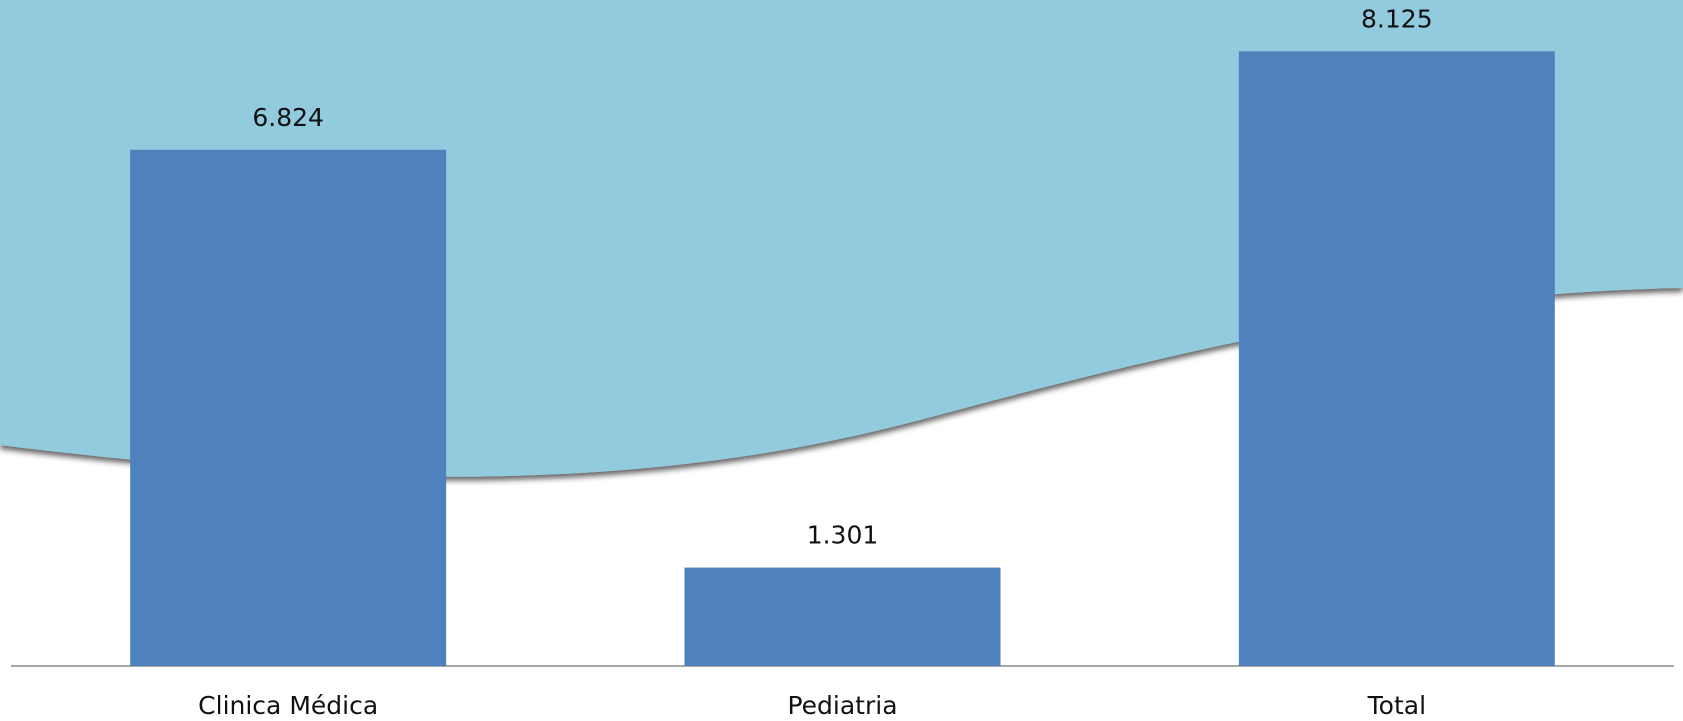 The width and height of the screenshot is (1683, 721). I want to click on x-tick-label: Clinica Médica, so click(288, 705).